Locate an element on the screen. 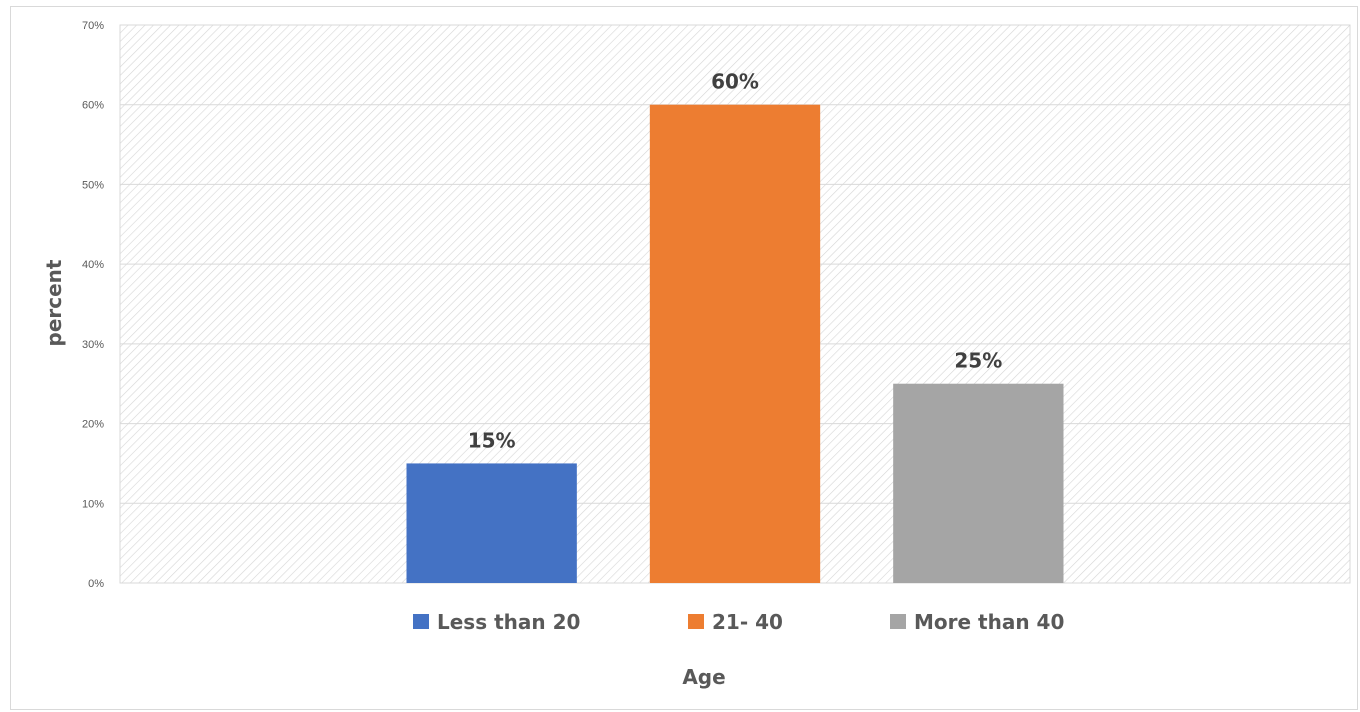 Image resolution: width=1360 pixels, height=712 pixels. legend-entry: More than 40 is located at coordinates (977, 622).